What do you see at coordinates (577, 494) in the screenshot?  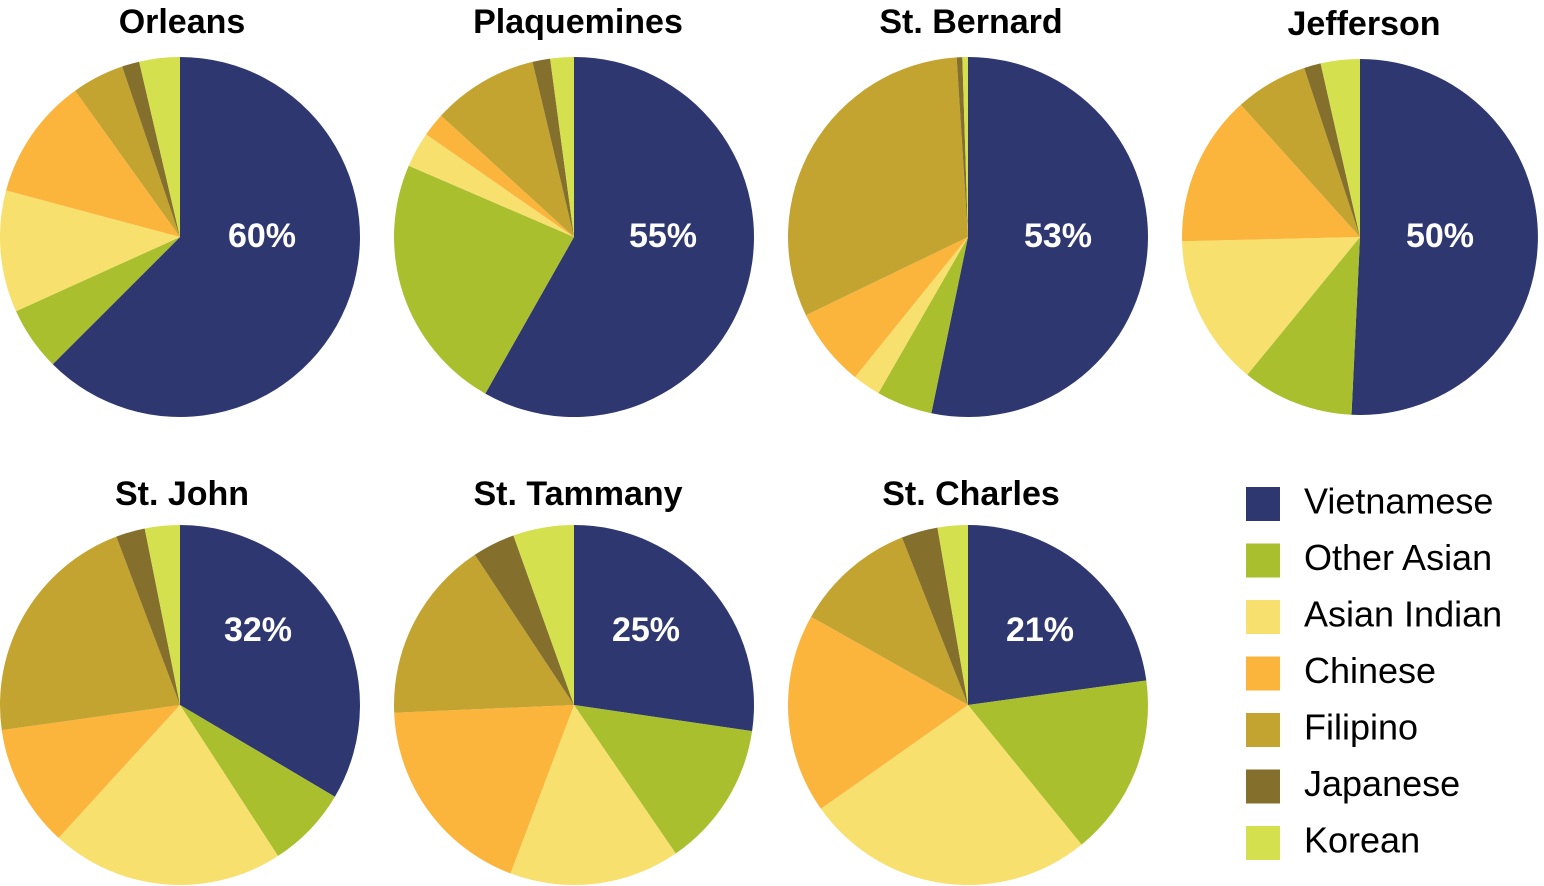 I see `pie-title-st-tammany: St. Tammany` at bounding box center [577, 494].